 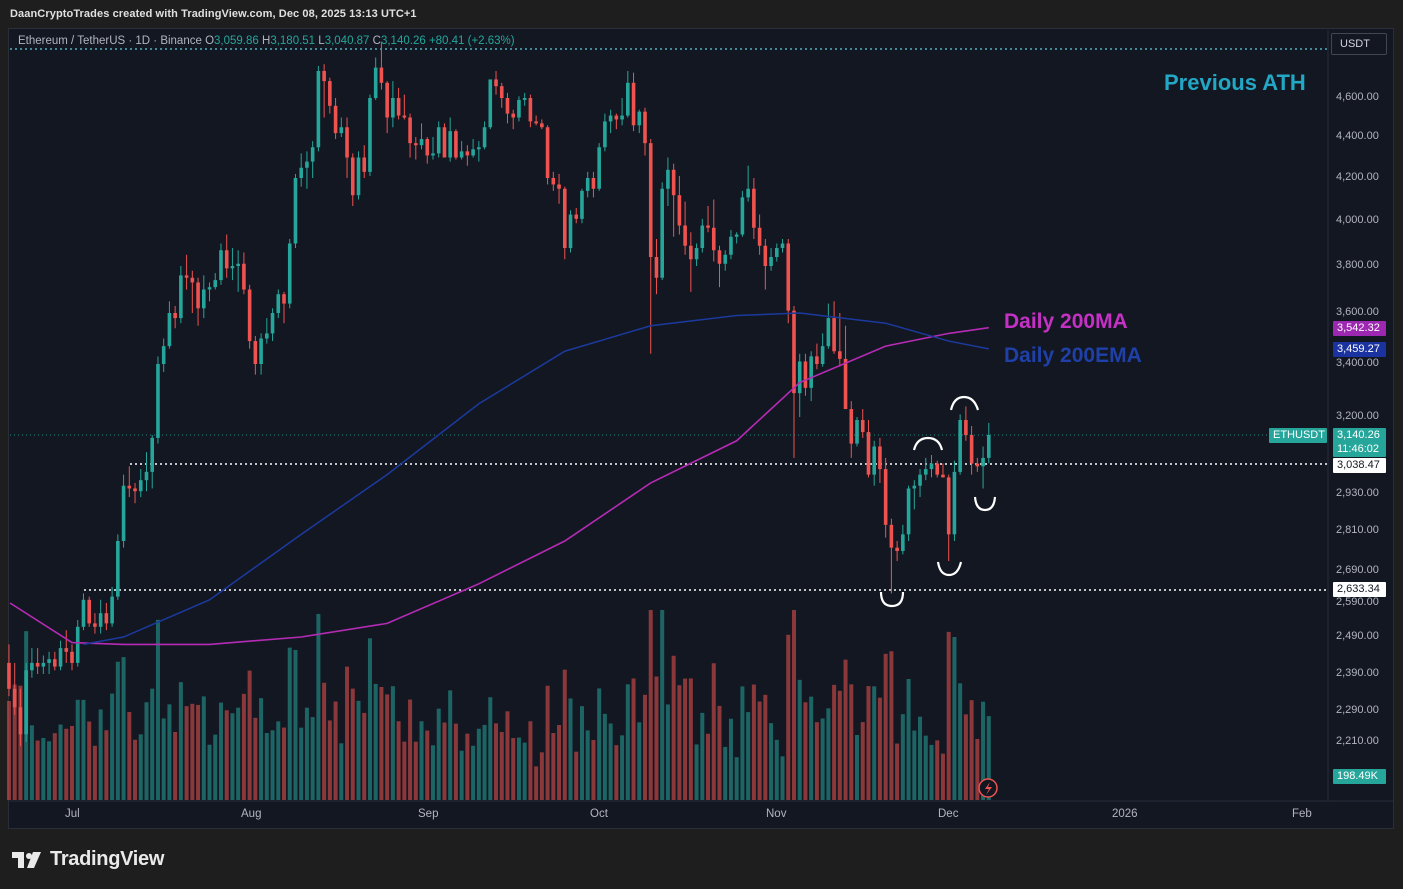 I want to click on price-tick-label: 2,210.00, so click(x=1357, y=741).